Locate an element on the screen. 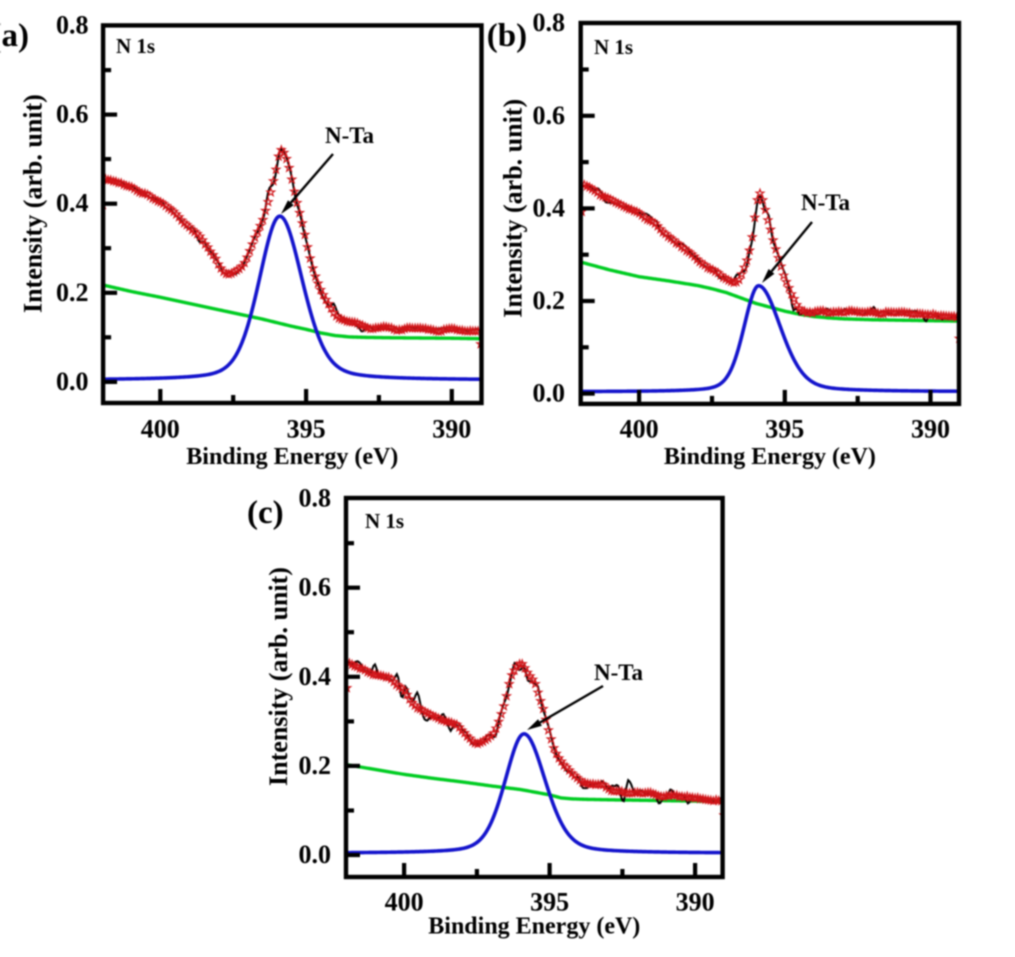  svg-text: (b) is located at coordinates (507, 36).